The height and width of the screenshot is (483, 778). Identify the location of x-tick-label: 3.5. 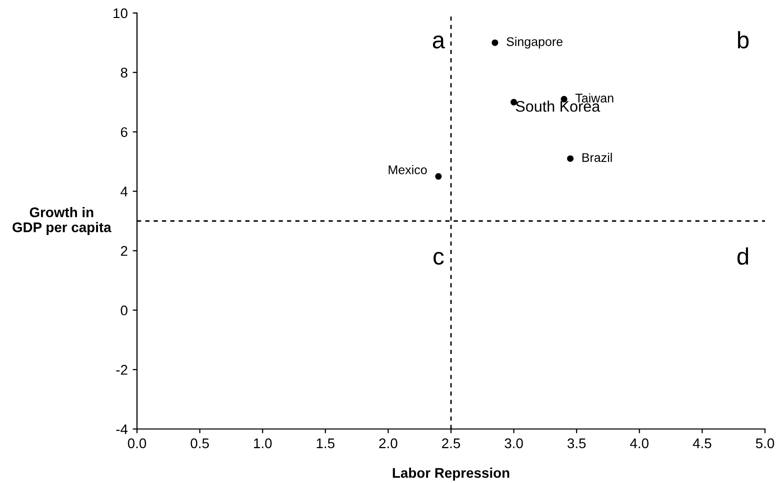
(576, 443).